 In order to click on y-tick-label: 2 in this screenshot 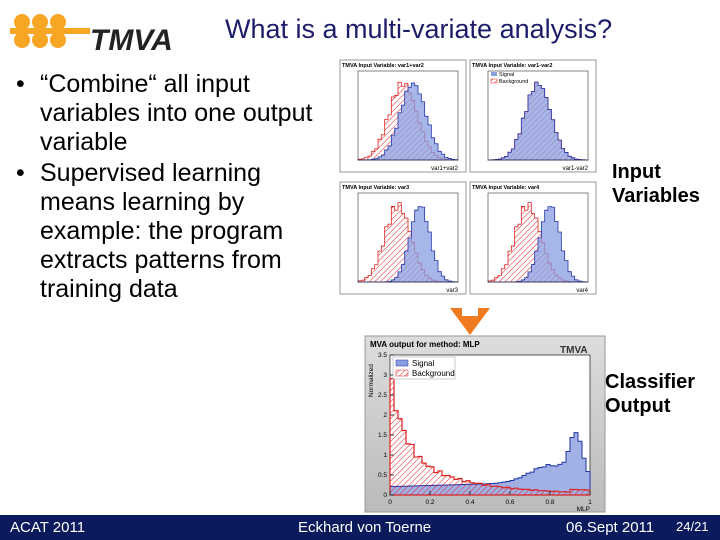, I will do `click(385, 415)`.